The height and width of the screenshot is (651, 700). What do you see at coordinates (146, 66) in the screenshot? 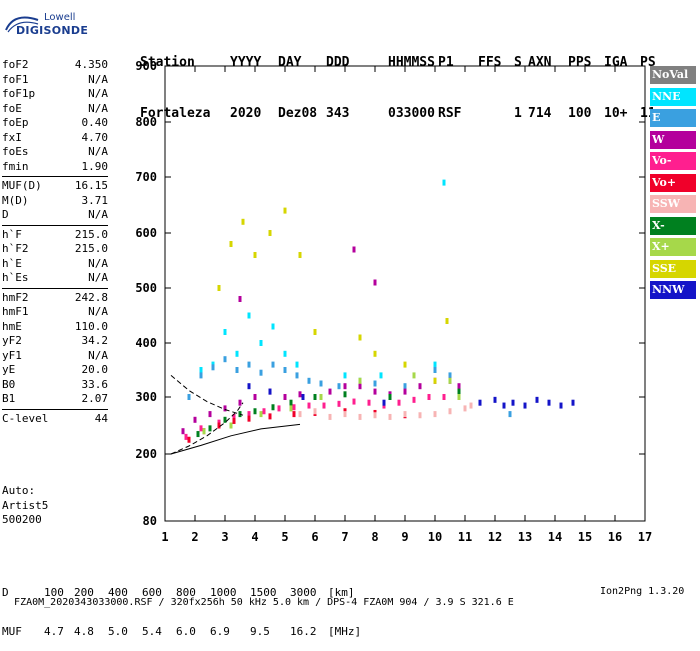
I see `y-tick-label: 900` at bounding box center [146, 66].